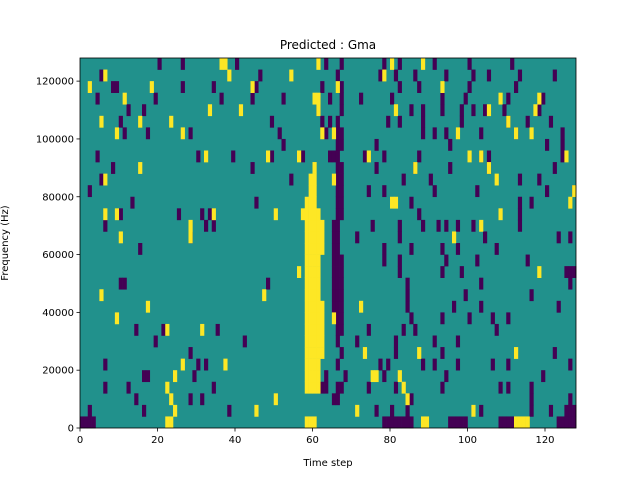 The image size is (640, 480). What do you see at coordinates (544, 440) in the screenshot?
I see `x-tick-label: 120` at bounding box center [544, 440].